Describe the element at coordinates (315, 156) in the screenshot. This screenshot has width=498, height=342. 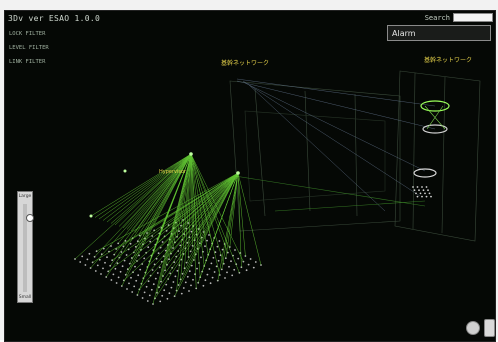
I see `wireframe-box-faint` at that location.